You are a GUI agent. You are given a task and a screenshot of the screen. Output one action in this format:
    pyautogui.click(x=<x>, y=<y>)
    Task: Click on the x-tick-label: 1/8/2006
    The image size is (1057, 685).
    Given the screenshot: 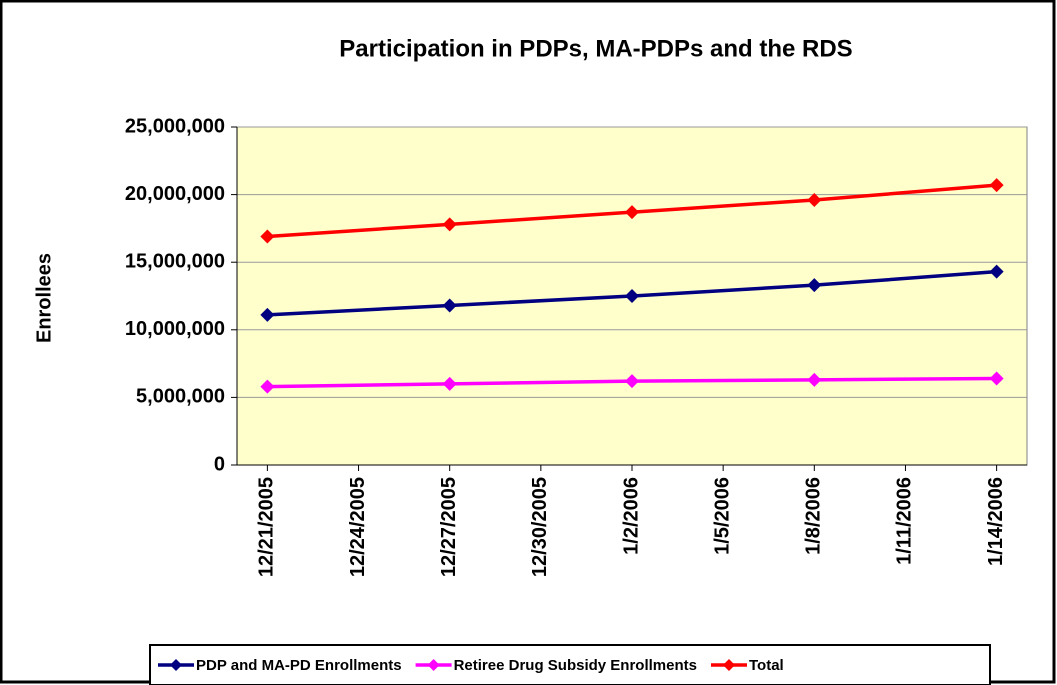 What is the action you would take?
    pyautogui.click(x=814, y=516)
    